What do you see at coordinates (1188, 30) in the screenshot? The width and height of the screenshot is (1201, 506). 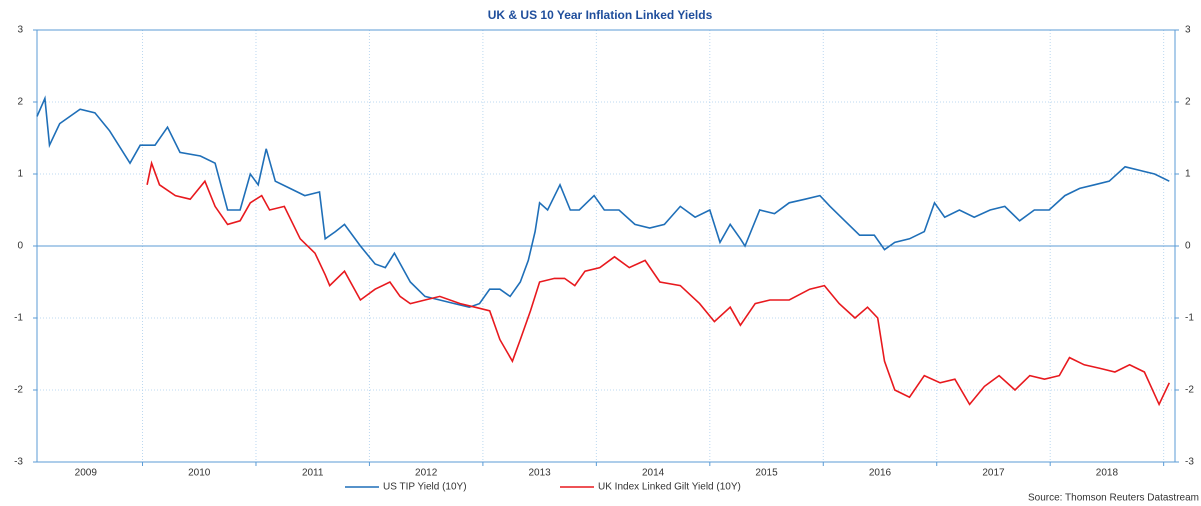 I see `y2-tick-label: 3` at bounding box center [1188, 30].